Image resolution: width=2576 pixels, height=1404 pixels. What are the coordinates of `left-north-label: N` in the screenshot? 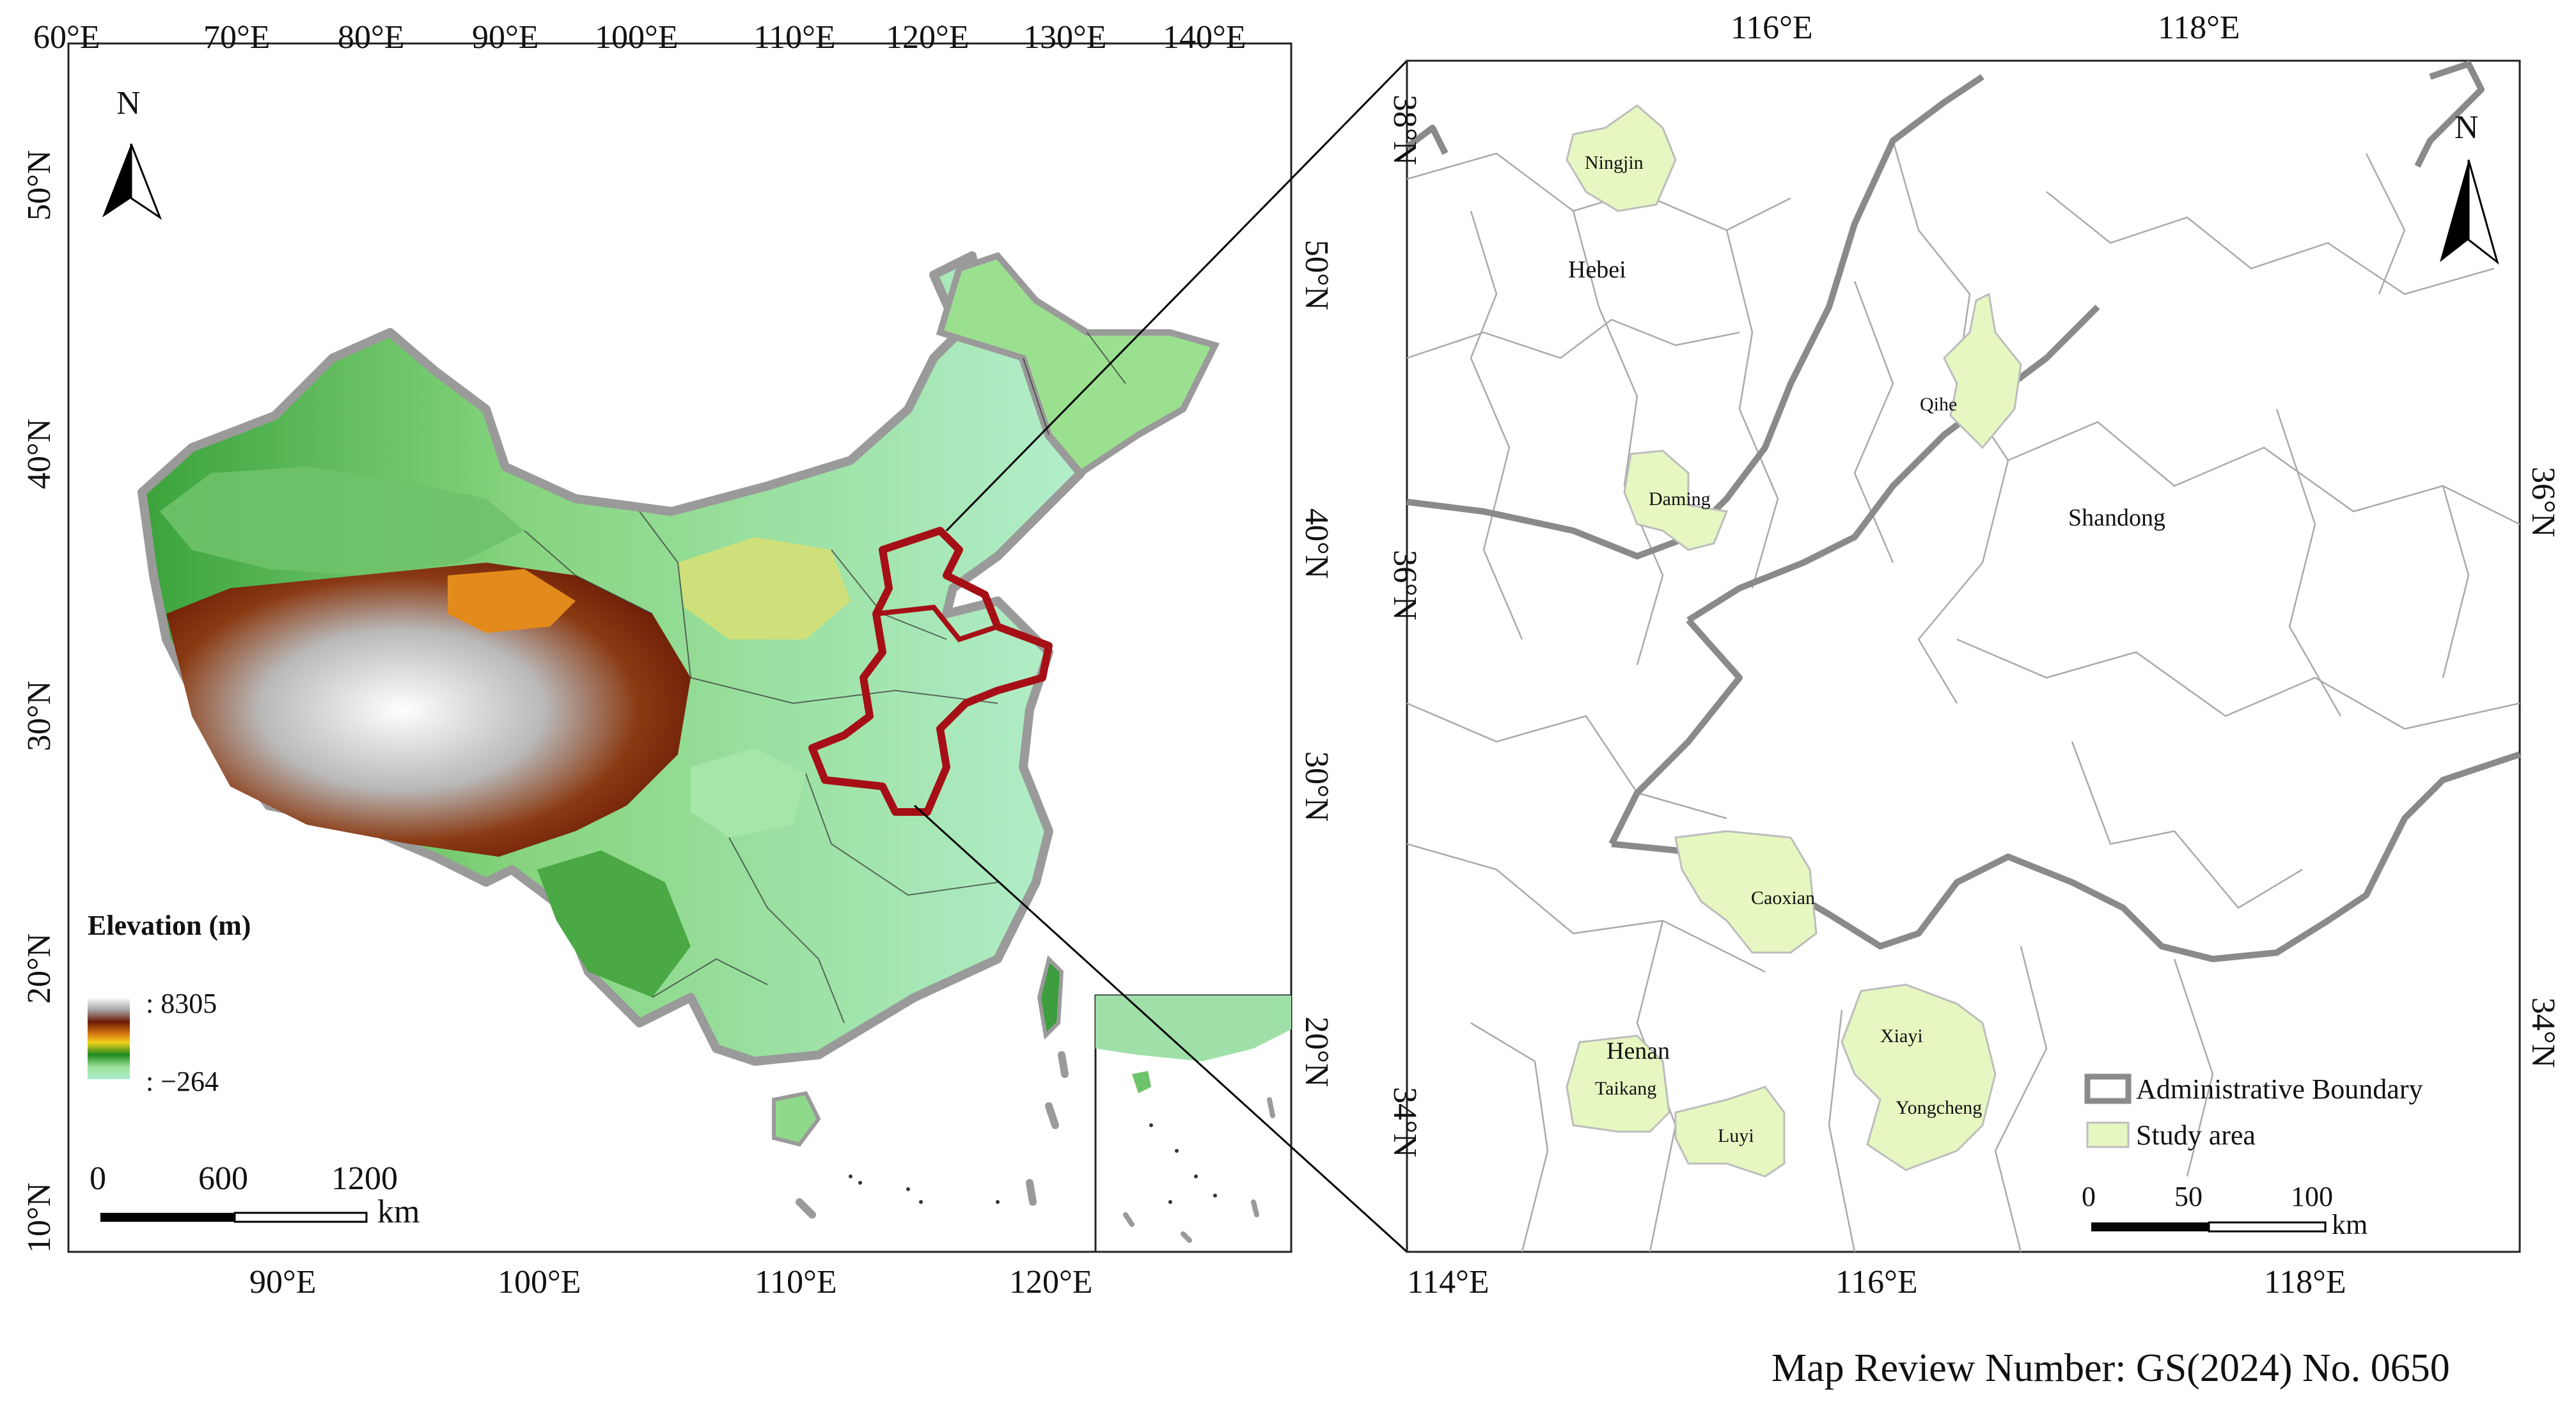 It's located at (128, 103).